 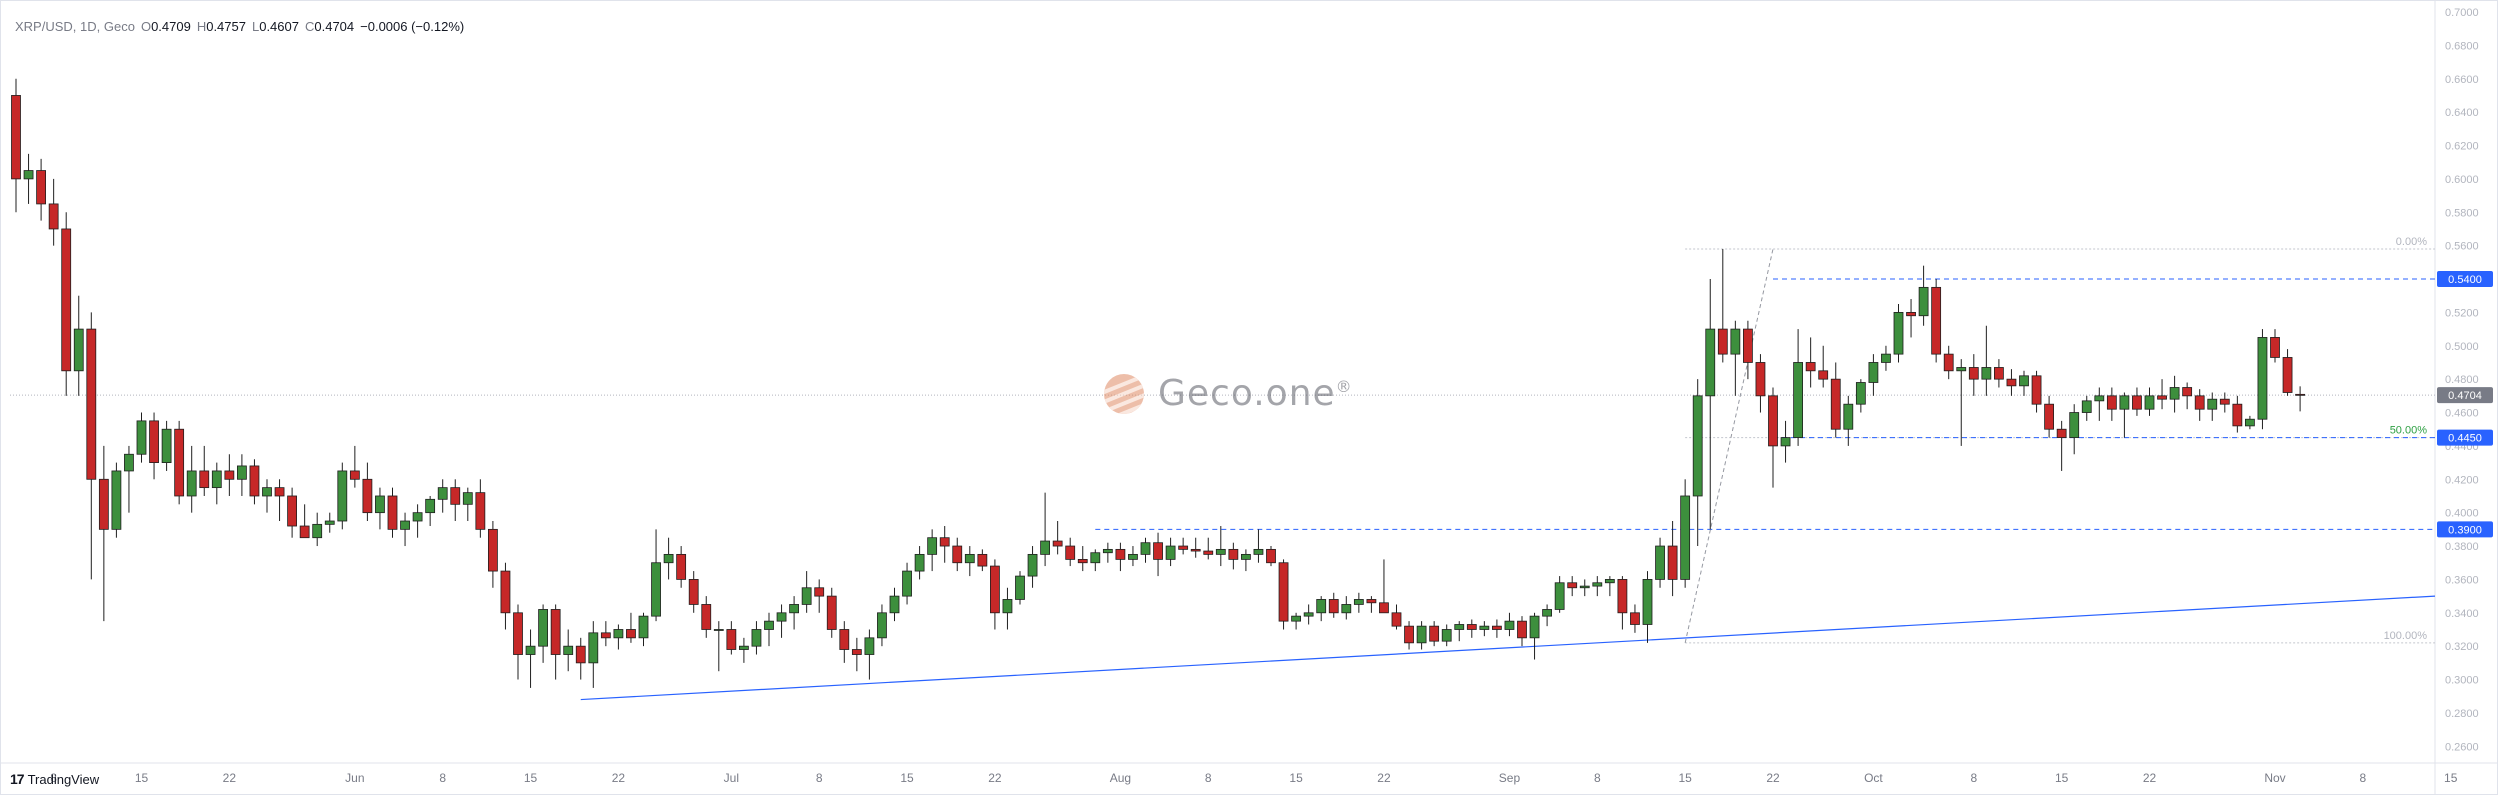 What do you see at coordinates (2465, 395) in the screenshot?
I see `last-price-tag` at bounding box center [2465, 395].